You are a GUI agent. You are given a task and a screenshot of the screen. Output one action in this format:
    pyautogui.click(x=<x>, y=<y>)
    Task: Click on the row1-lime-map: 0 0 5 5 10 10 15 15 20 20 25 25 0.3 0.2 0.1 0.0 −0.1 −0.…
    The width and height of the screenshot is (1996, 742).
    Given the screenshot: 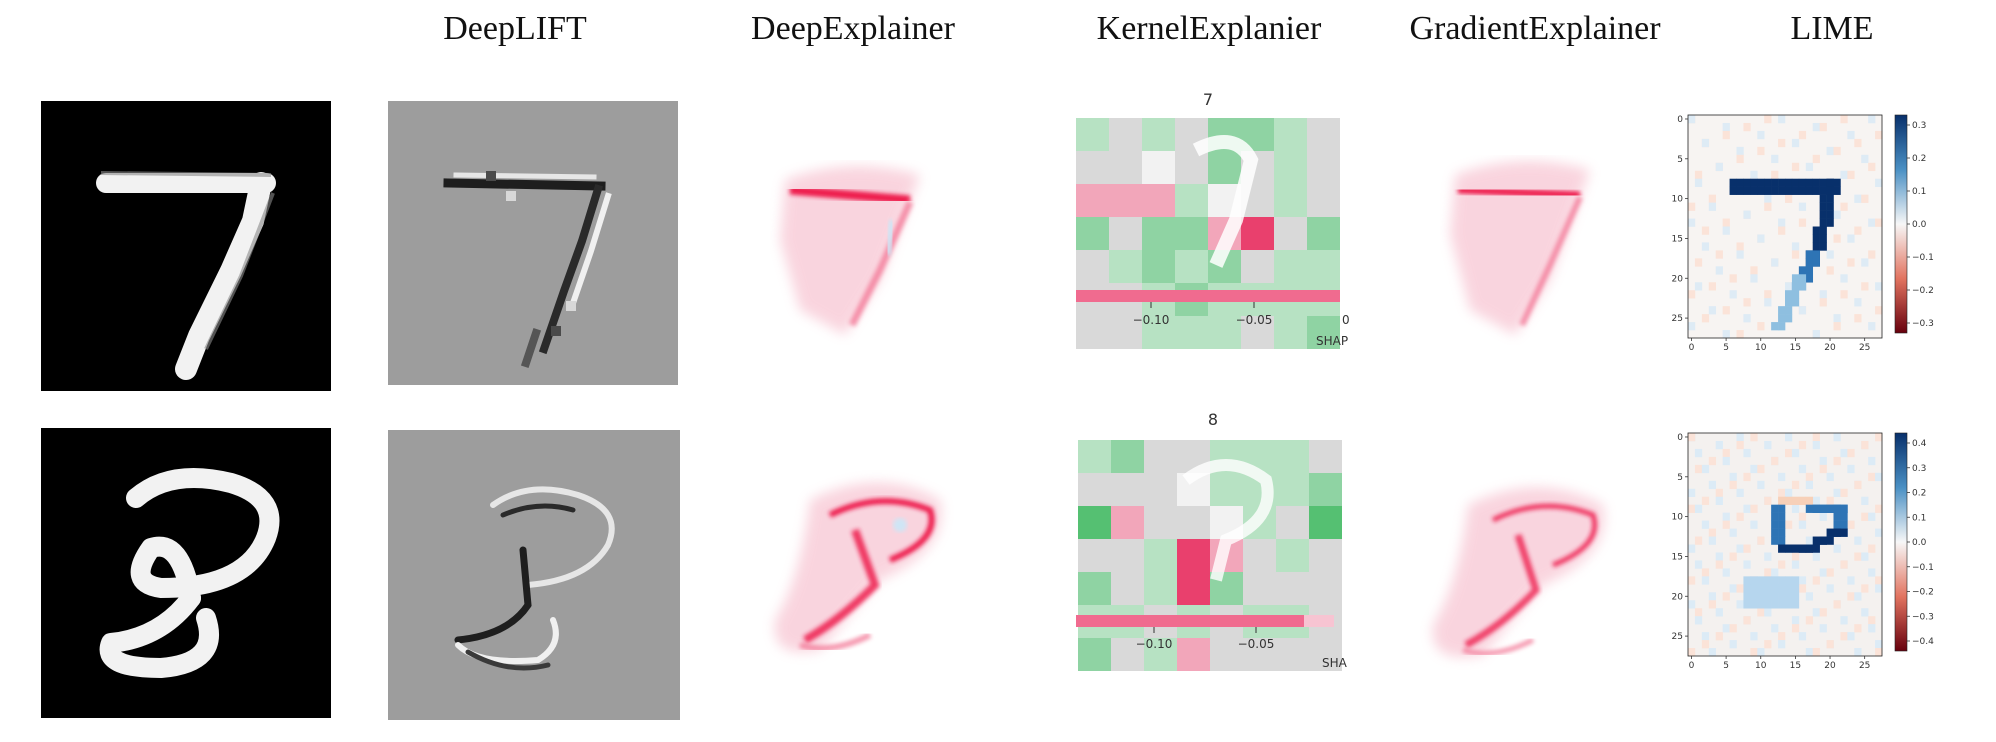 What is the action you would take?
    pyautogui.click(x=1797, y=230)
    